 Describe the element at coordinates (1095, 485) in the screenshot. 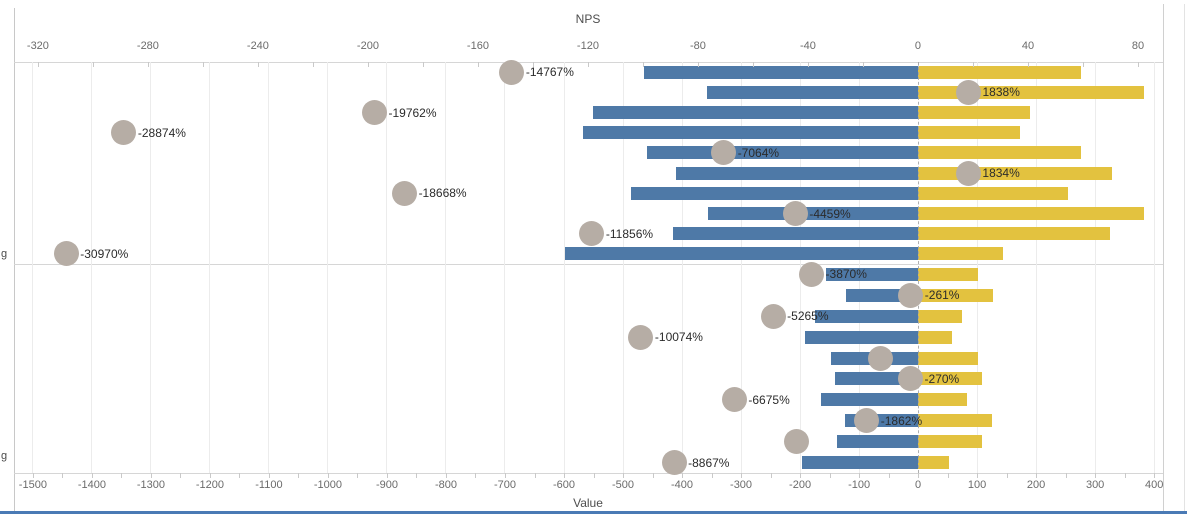

I see `bottom-axis-tick-label: 300` at that location.